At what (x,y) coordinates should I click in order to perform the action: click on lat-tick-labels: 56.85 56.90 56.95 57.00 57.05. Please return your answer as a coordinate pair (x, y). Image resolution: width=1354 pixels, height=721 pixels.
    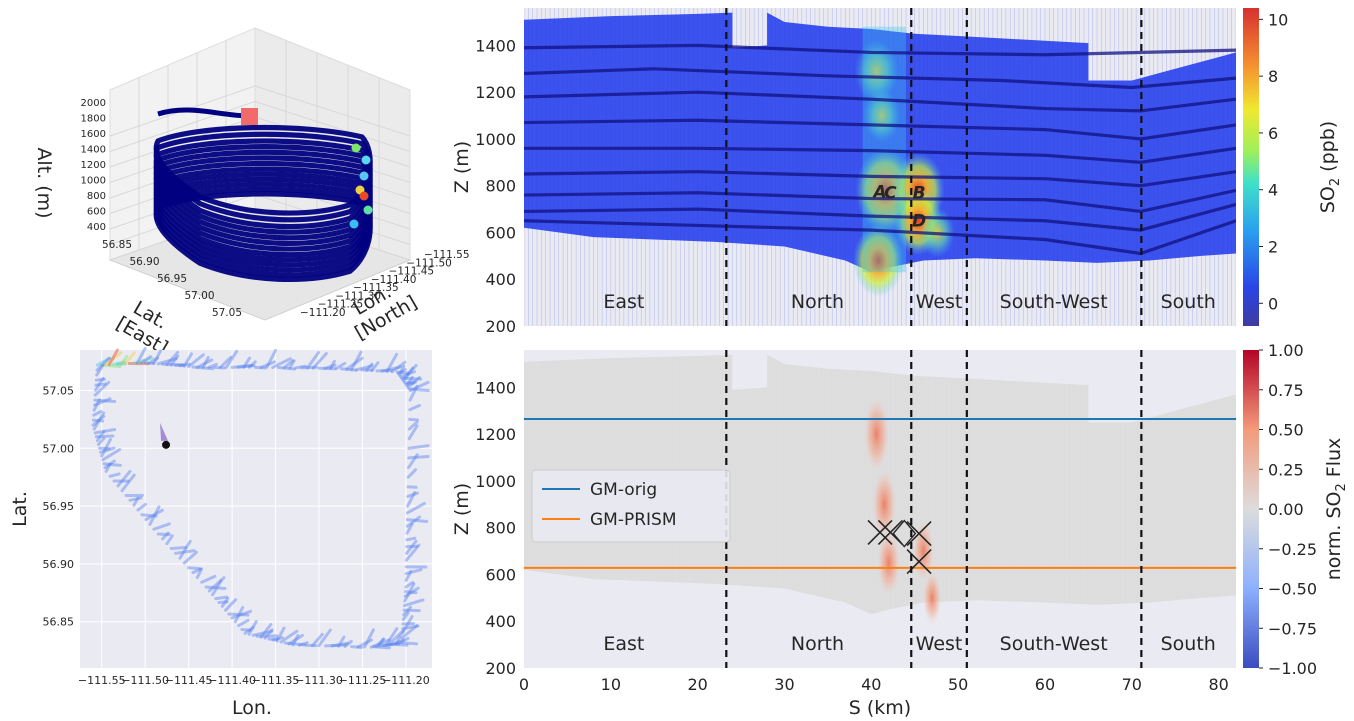
    Looking at the image, I should click on (172, 279).